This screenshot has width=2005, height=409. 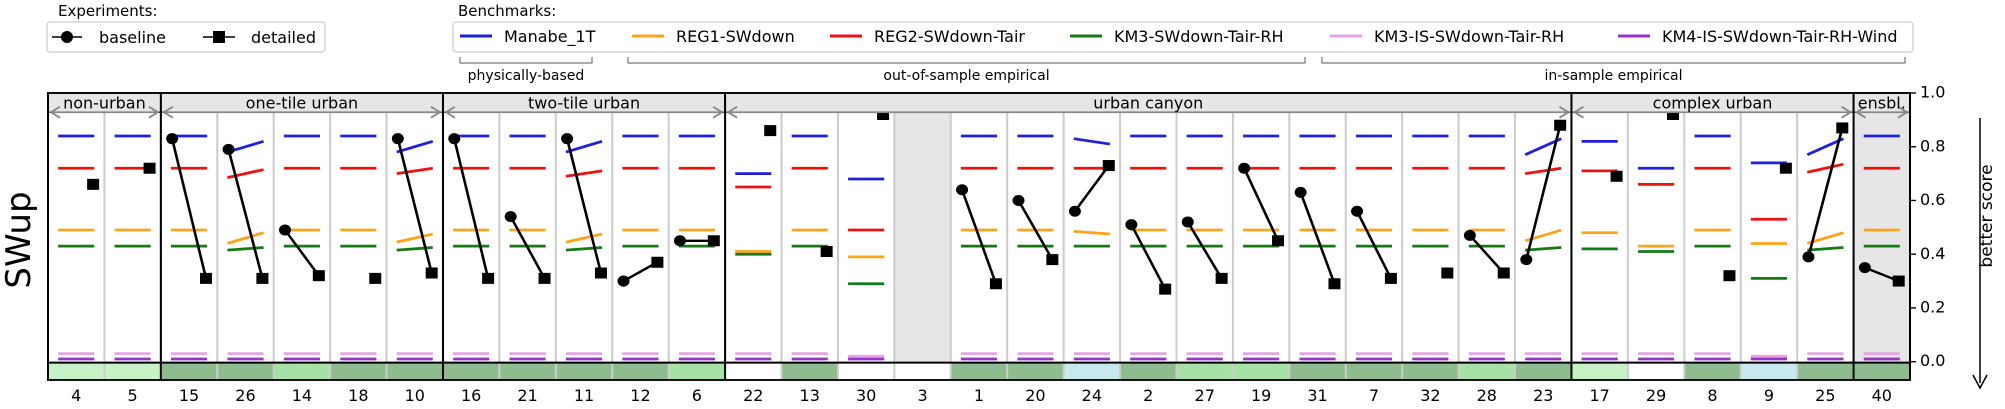 I want to click on site-tick-label: 7, so click(x=1374, y=395).